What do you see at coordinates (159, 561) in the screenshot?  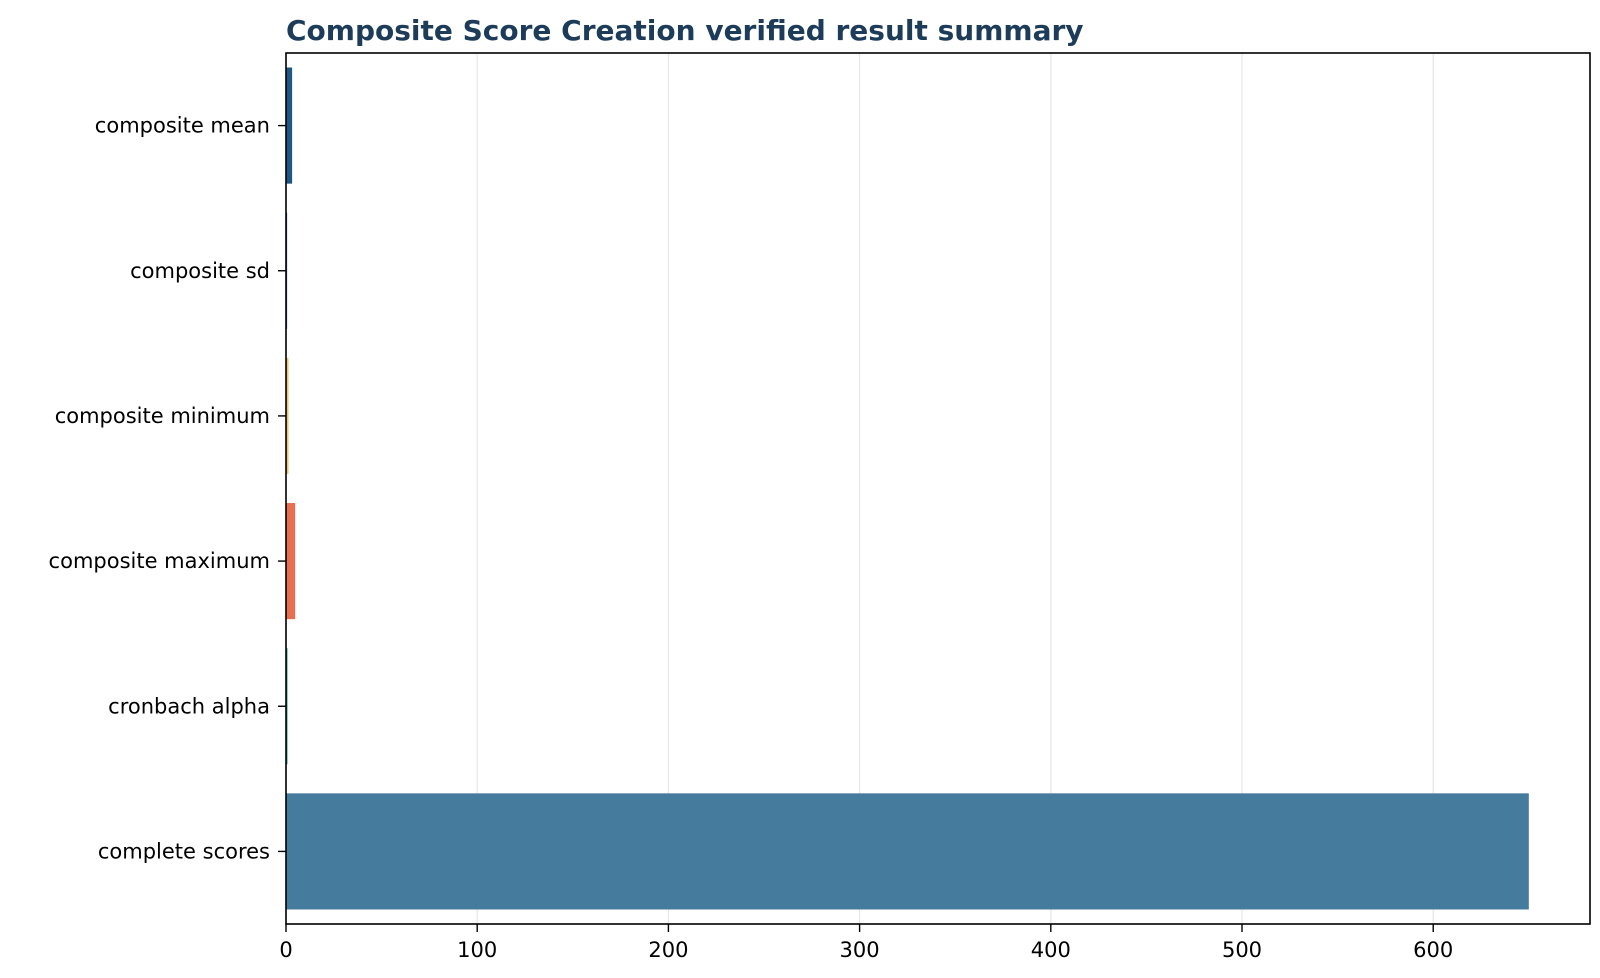 I see `category-label: composite maximum` at bounding box center [159, 561].